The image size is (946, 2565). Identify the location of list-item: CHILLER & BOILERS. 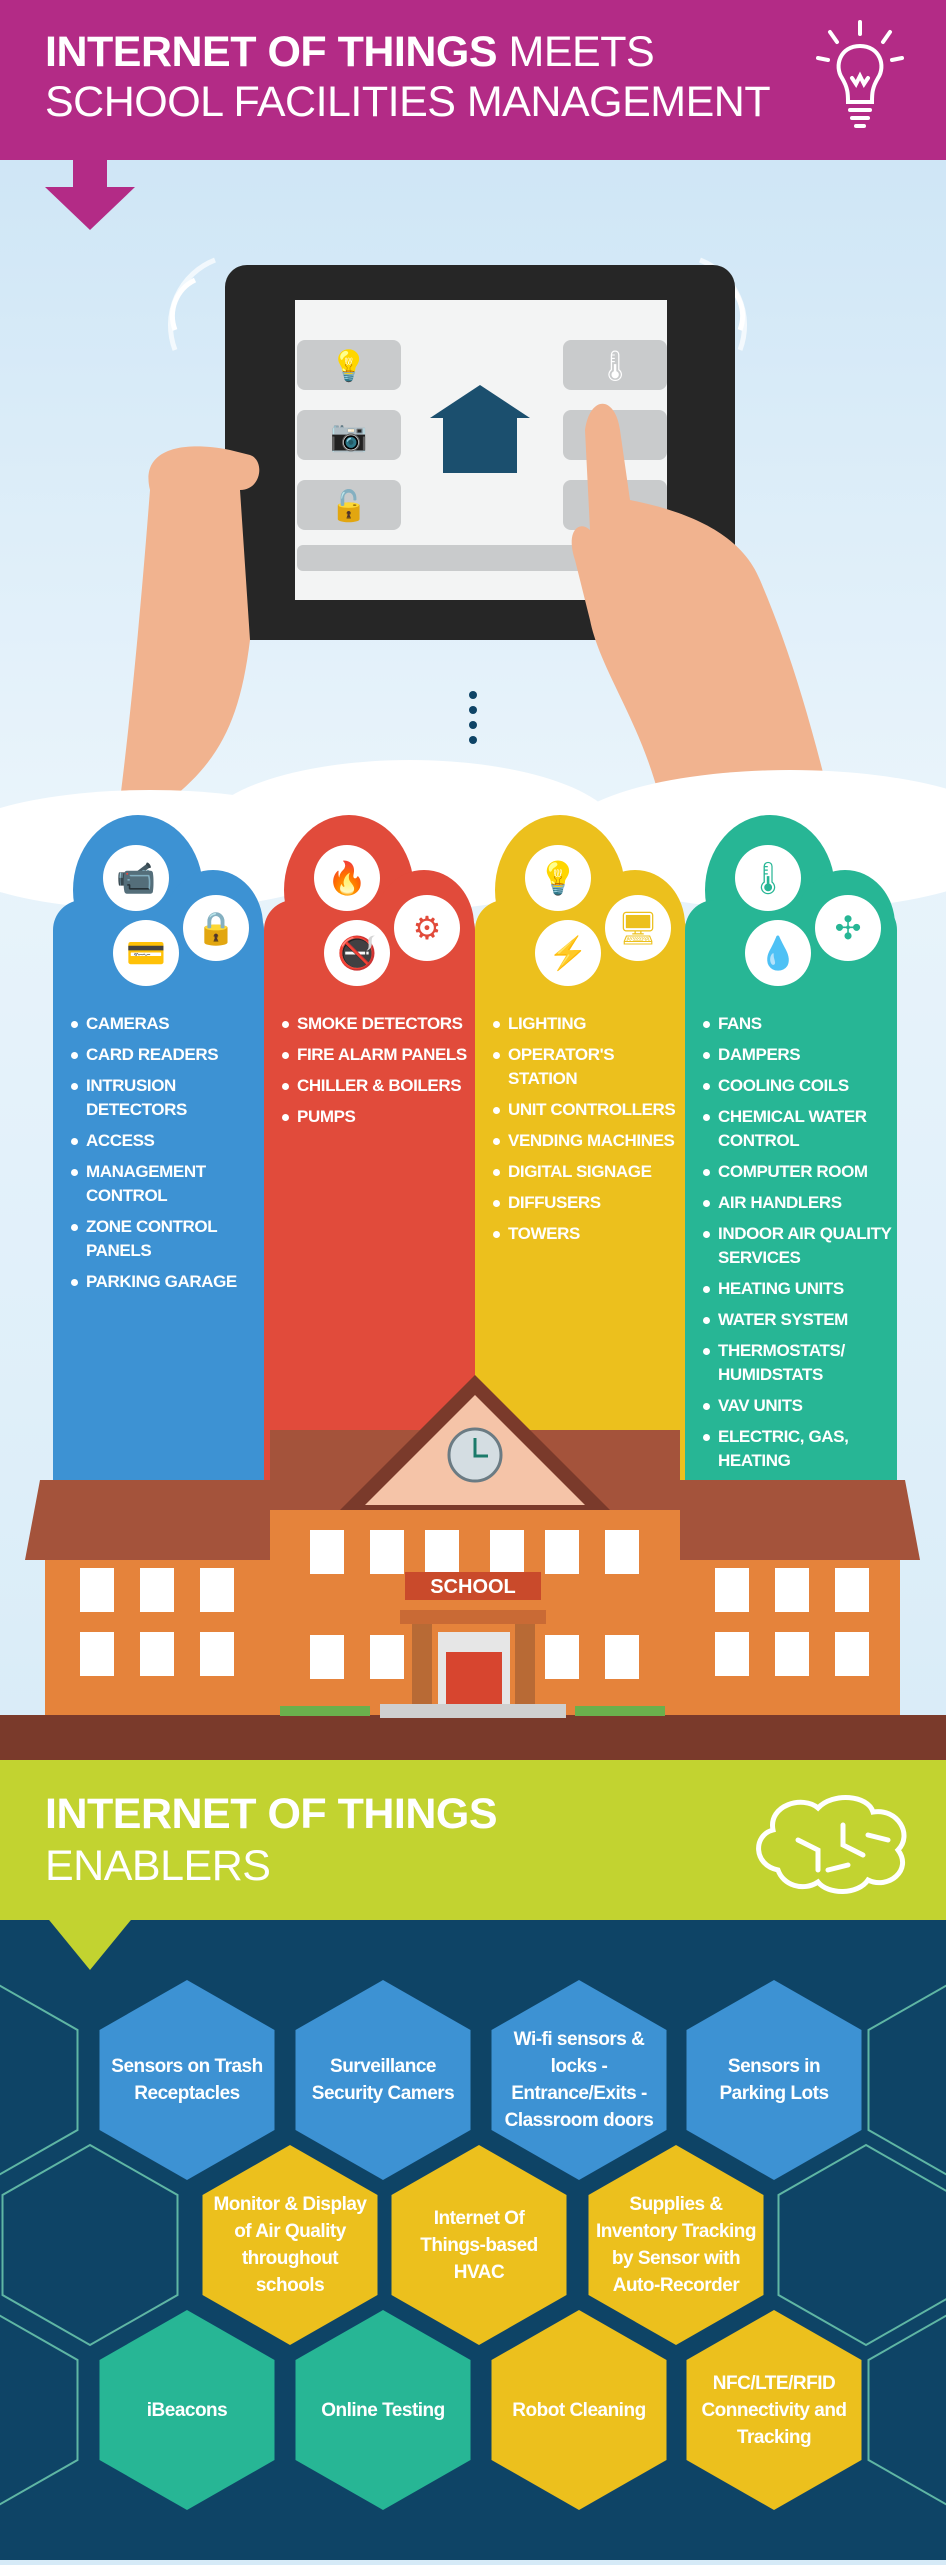
(377, 1086).